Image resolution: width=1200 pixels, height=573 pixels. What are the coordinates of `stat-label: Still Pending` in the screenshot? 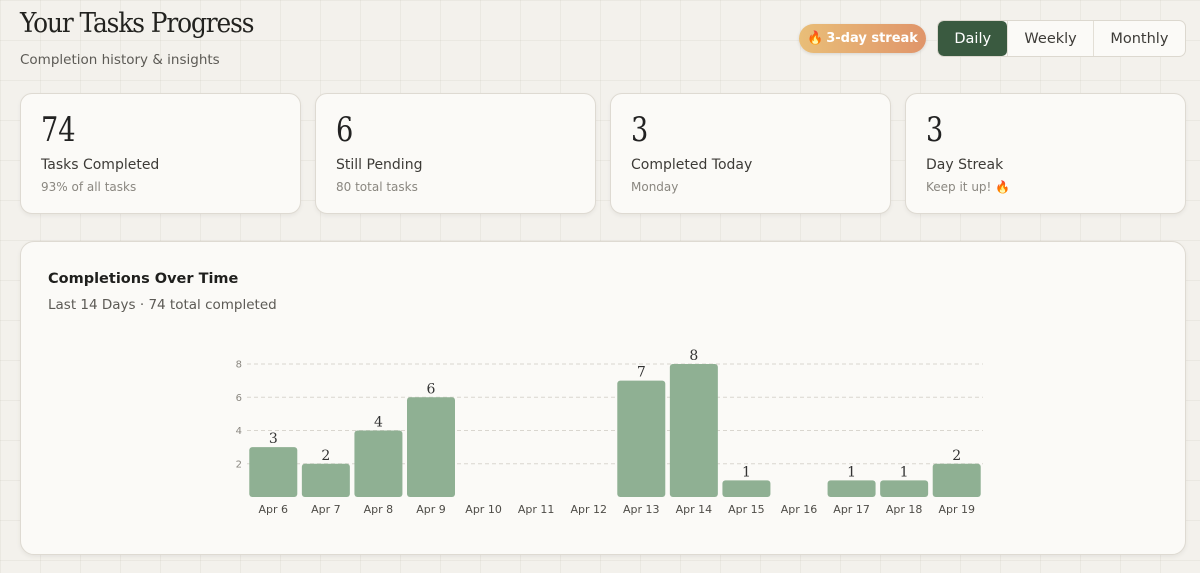 It's located at (379, 165).